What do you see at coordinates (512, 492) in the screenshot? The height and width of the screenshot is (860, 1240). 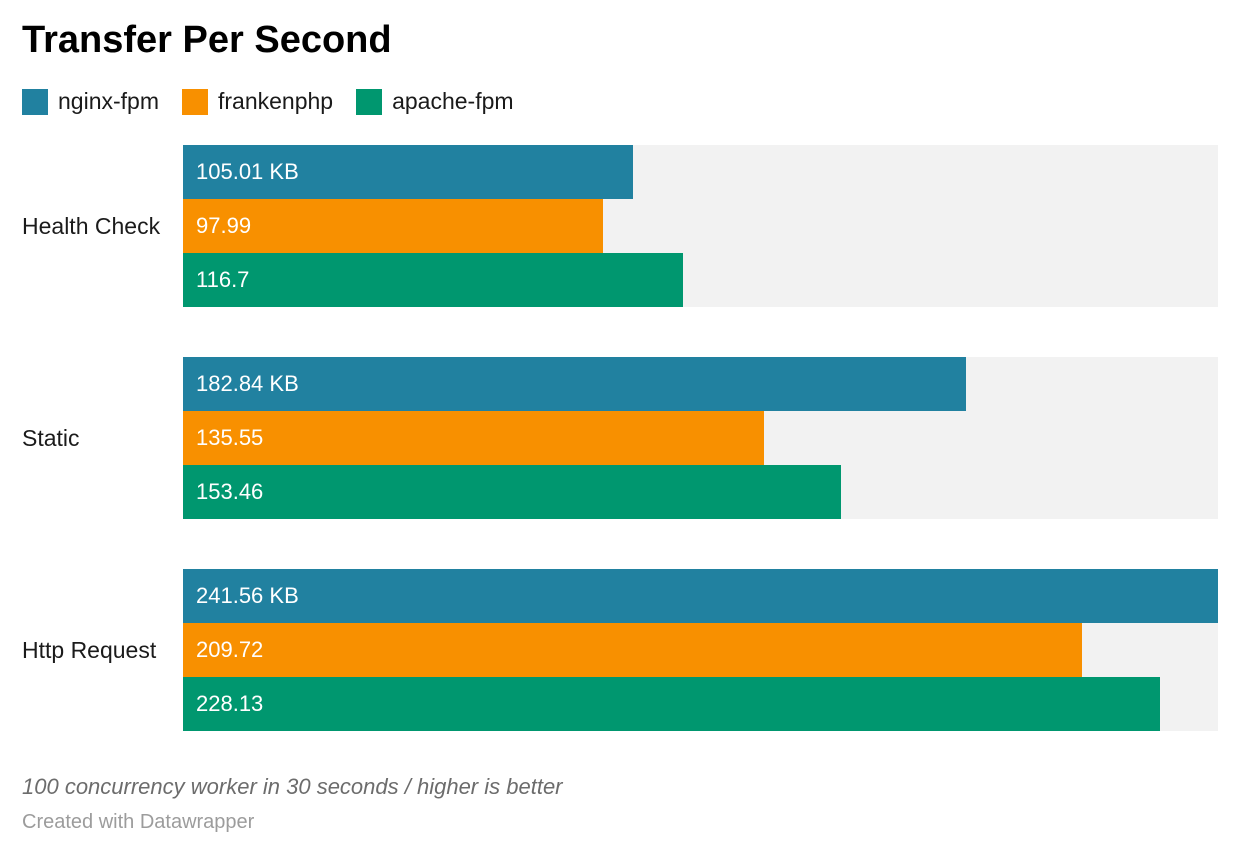 I see `bar-apache-fpm-static: 153.46` at bounding box center [512, 492].